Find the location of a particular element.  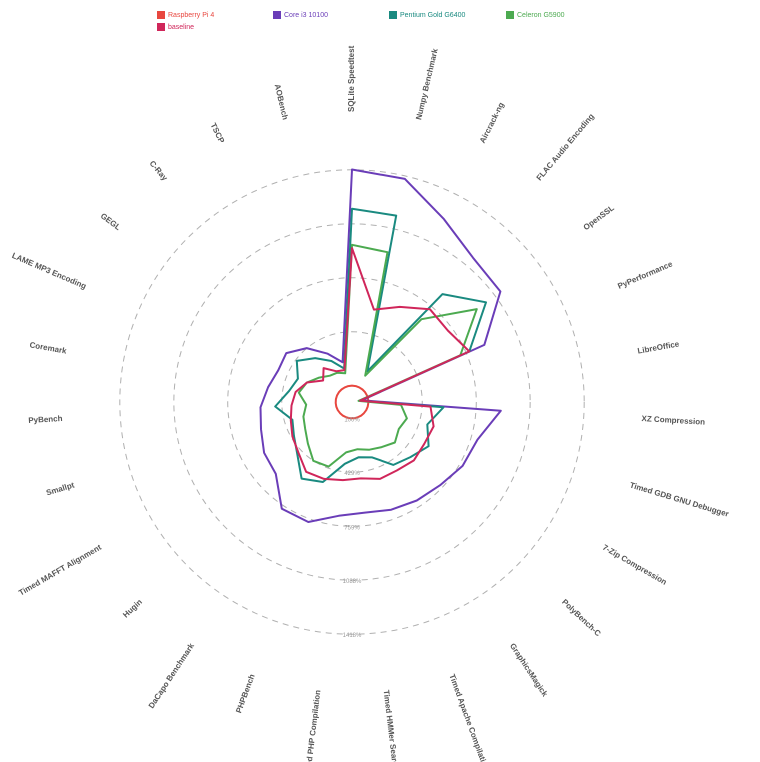

legend-label: Core i3 10100 is located at coordinates (306, 15).